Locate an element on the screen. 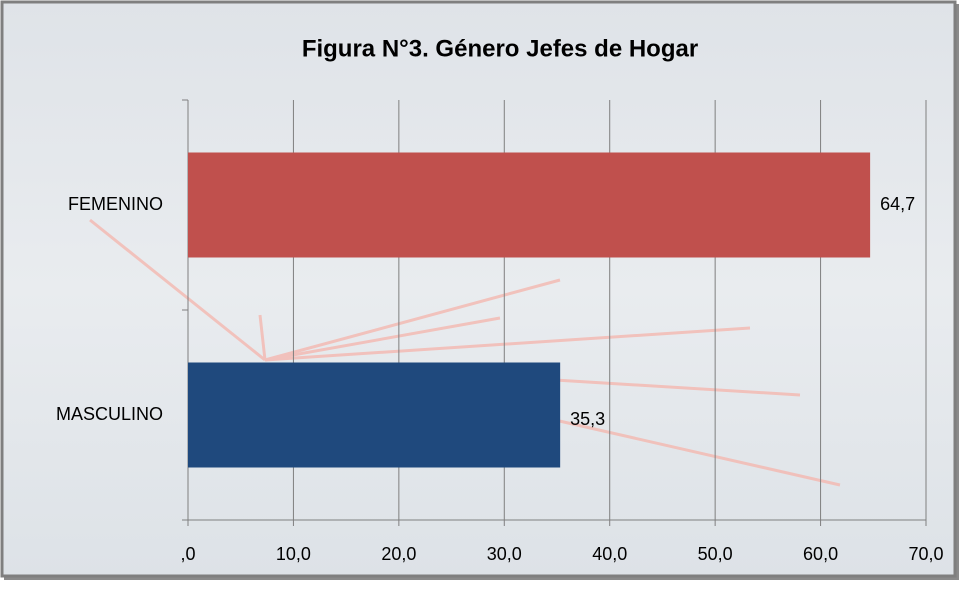 This screenshot has height=591, width=965. value-label: 64,7 is located at coordinates (897, 204).